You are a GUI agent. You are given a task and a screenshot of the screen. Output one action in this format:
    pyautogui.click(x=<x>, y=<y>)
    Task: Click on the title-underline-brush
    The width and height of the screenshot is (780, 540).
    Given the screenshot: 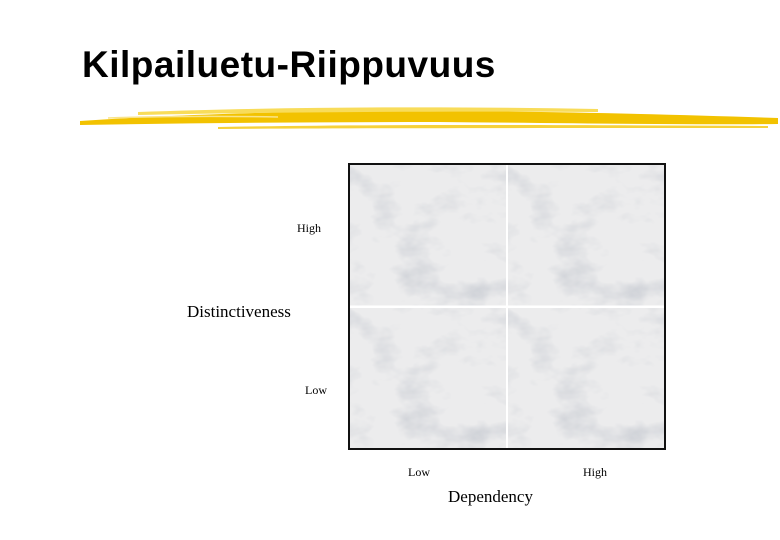 What is the action you would take?
    pyautogui.click(x=429, y=118)
    